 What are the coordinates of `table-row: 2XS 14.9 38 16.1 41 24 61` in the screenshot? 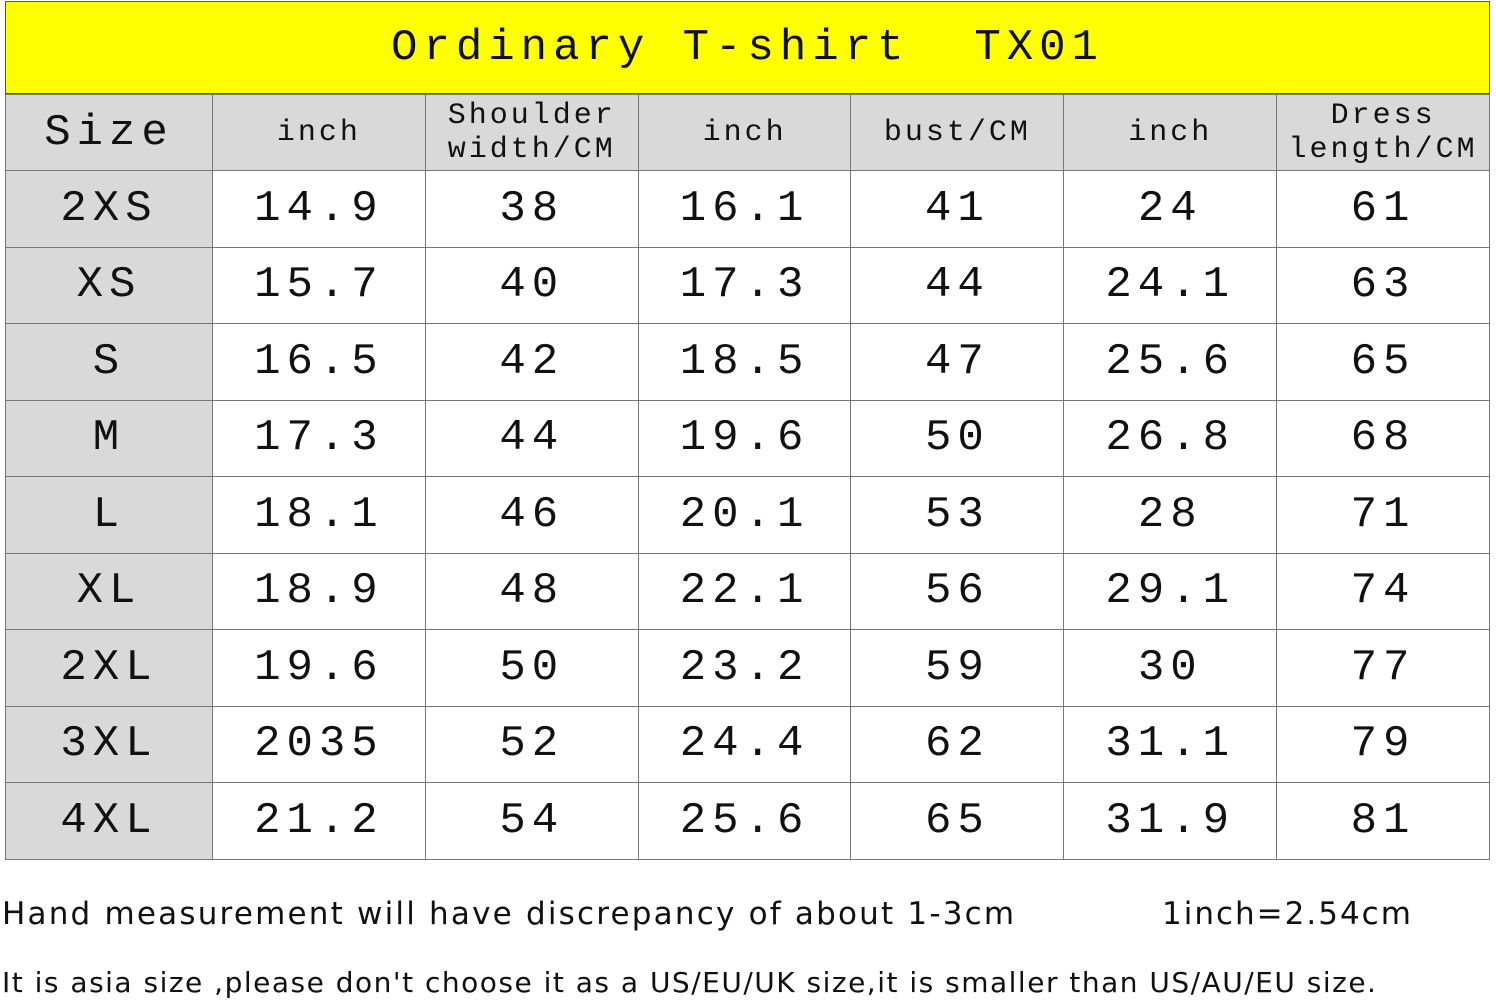 It's located at (747, 209).